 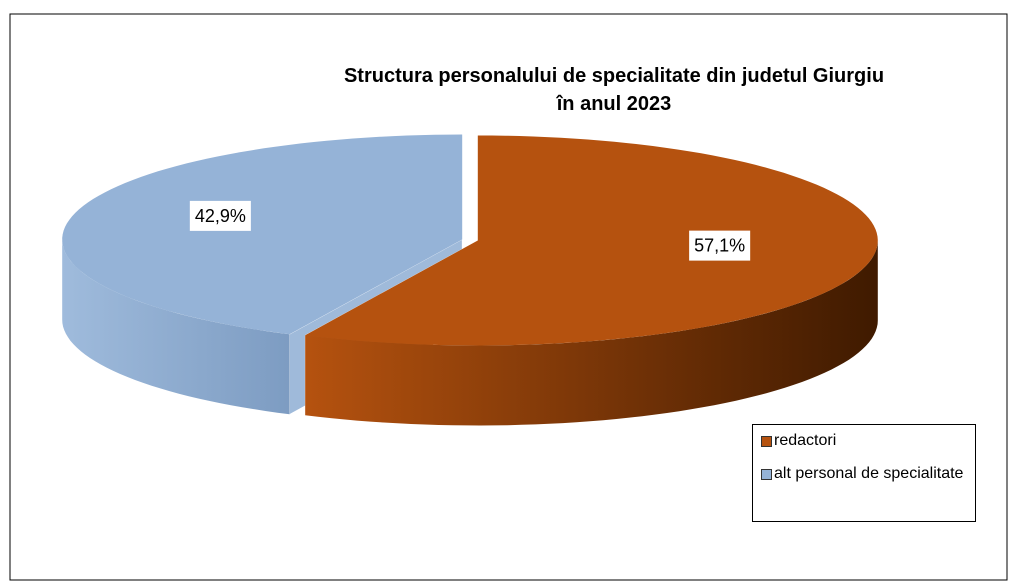 I want to click on data-label: 42,9%, so click(x=220, y=216).